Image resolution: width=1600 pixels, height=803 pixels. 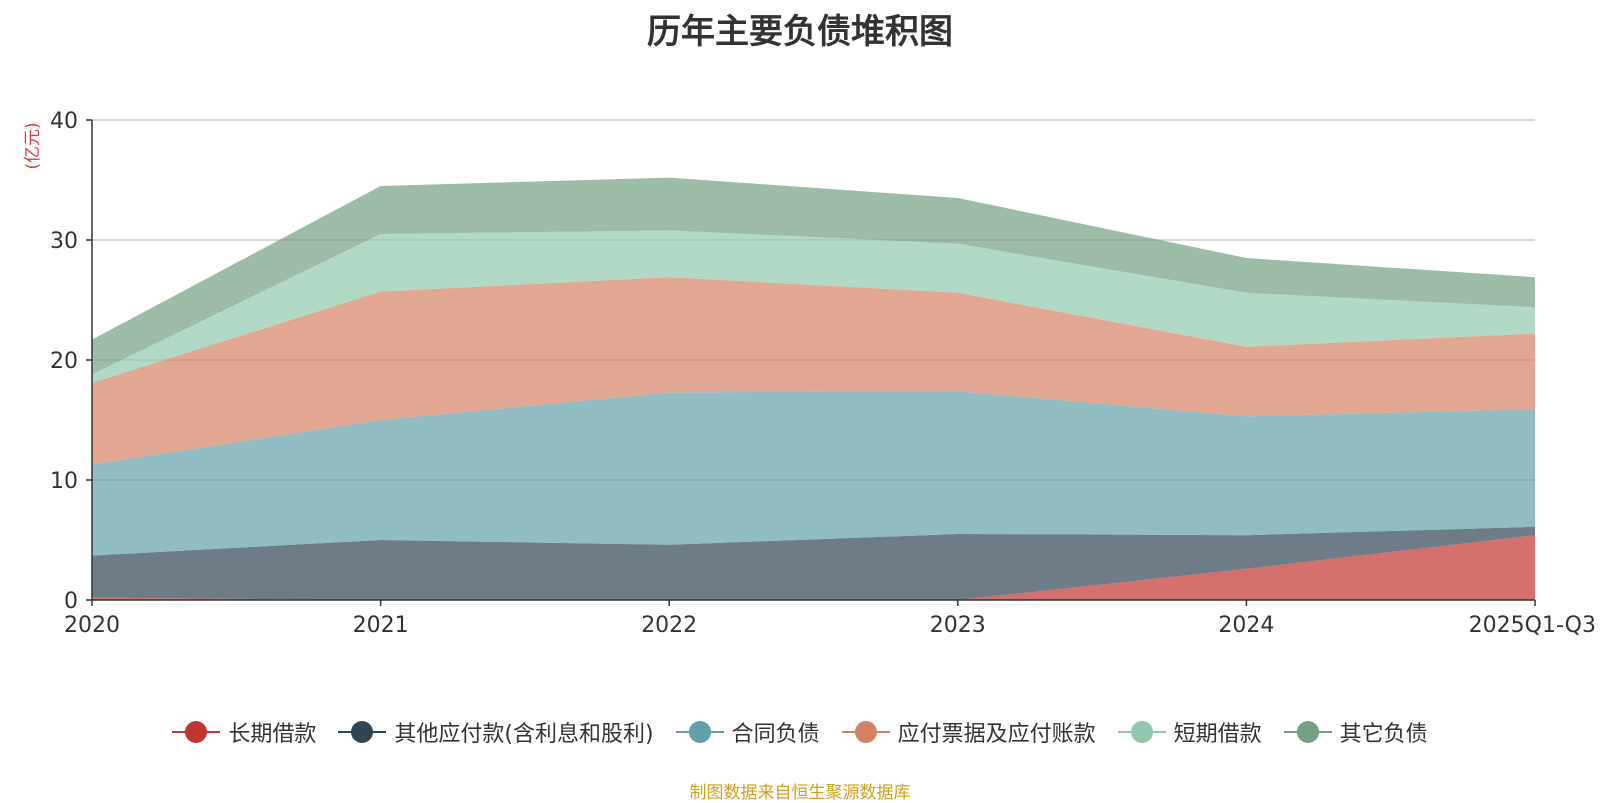 I want to click on legend-label: 短期借款, so click(x=1217, y=734).